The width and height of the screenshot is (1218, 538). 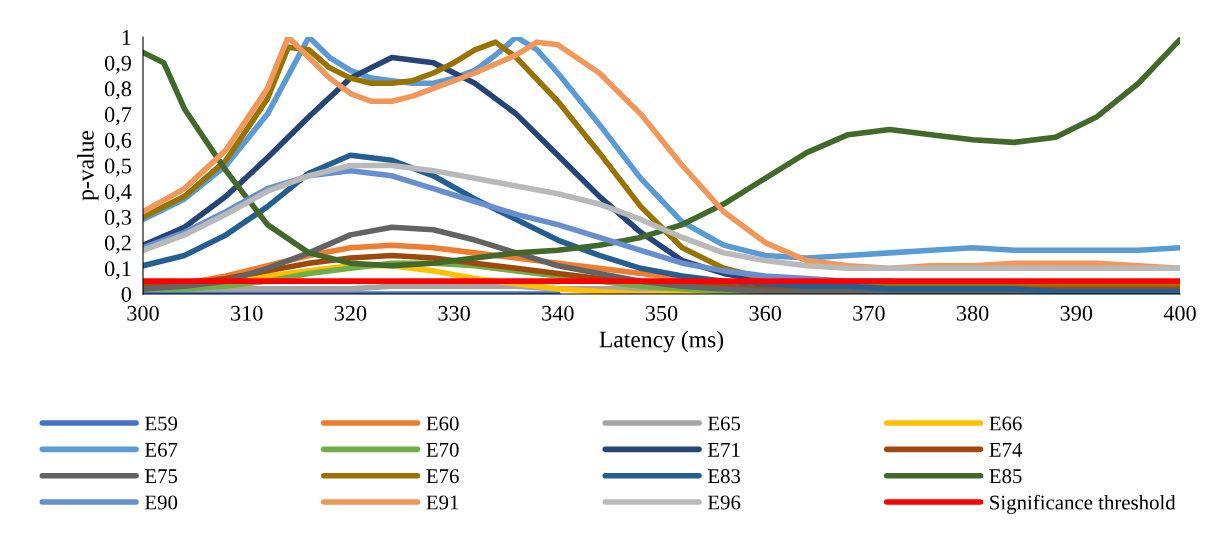 What do you see at coordinates (161, 423) in the screenshot?
I see `legend-label: E59` at bounding box center [161, 423].